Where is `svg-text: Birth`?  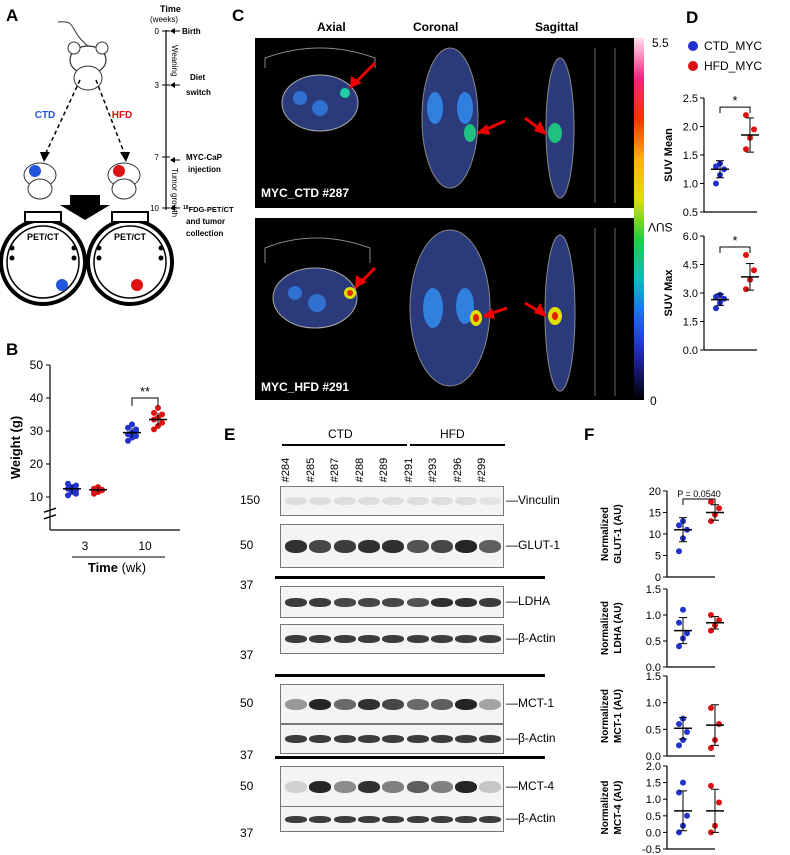 svg-text: Birth is located at coordinates (191, 31).